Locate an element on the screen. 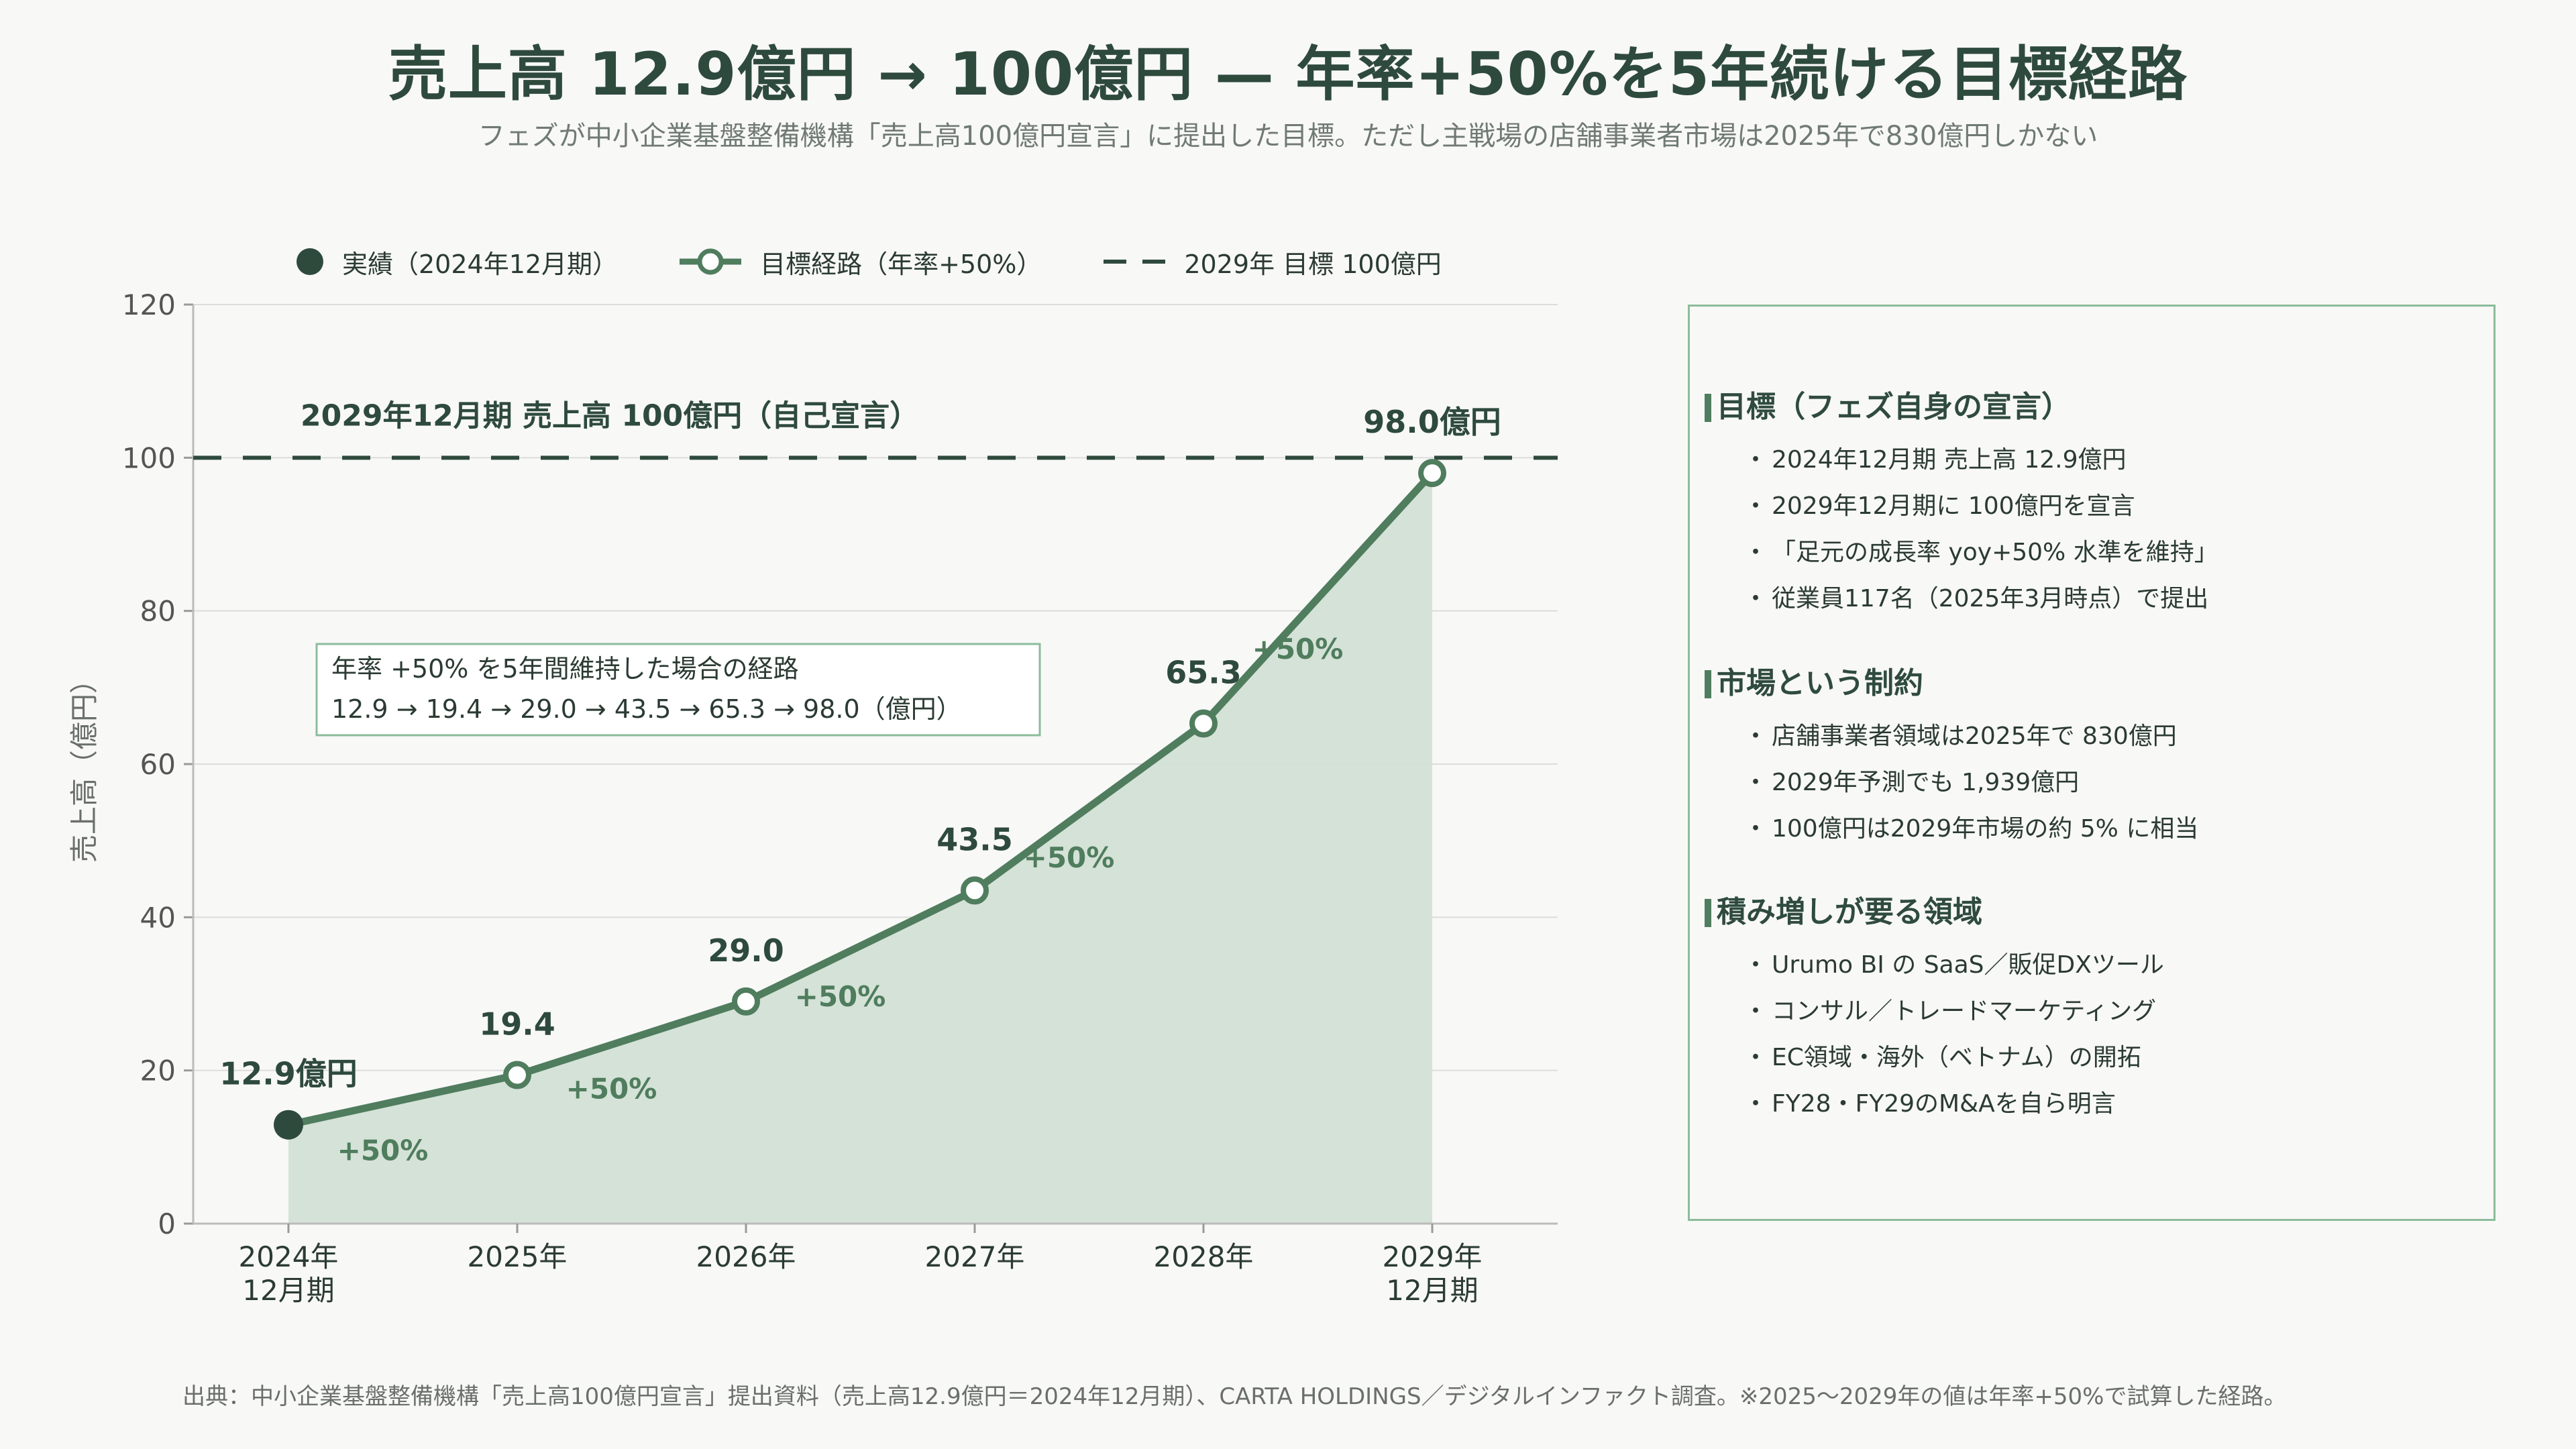  legend-swatch-target-path is located at coordinates (710, 261).